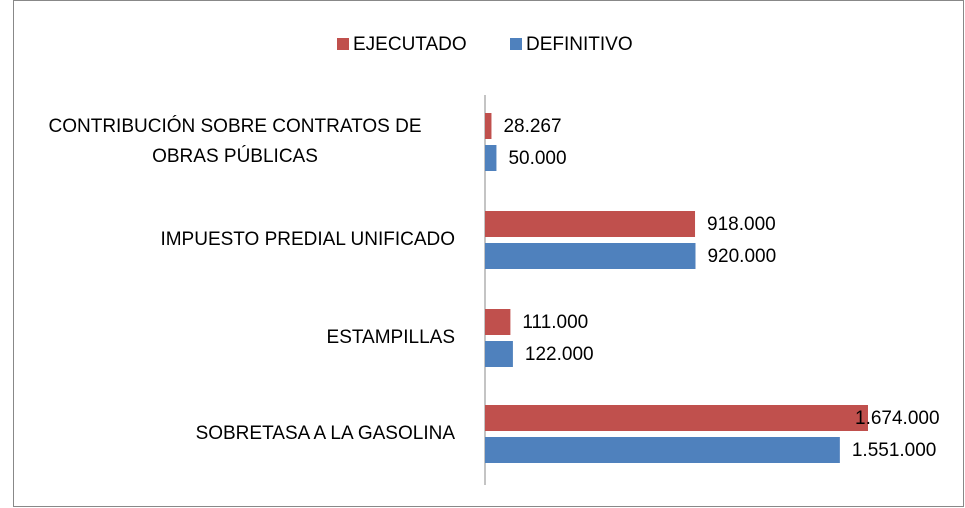 This screenshot has width=965, height=508. I want to click on legend-label: DEFINITIVO, so click(579, 44).